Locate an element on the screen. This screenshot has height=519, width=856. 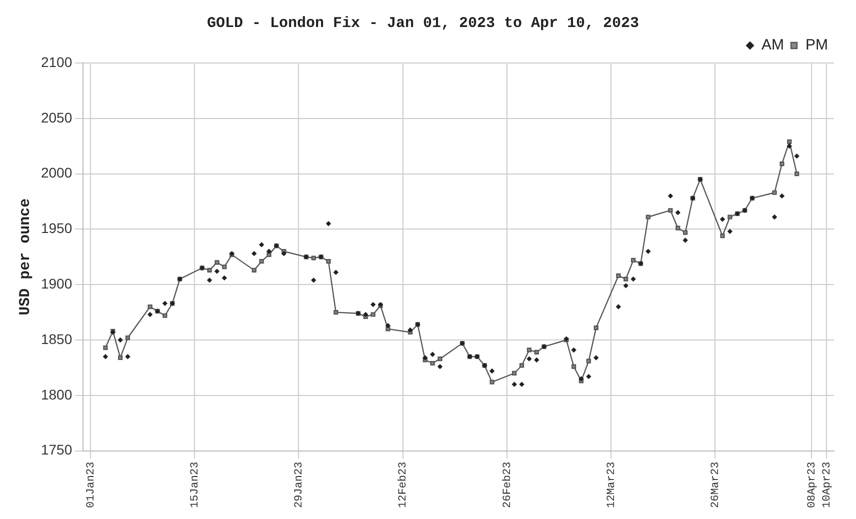
legend-label: AM is located at coordinates (773, 45).